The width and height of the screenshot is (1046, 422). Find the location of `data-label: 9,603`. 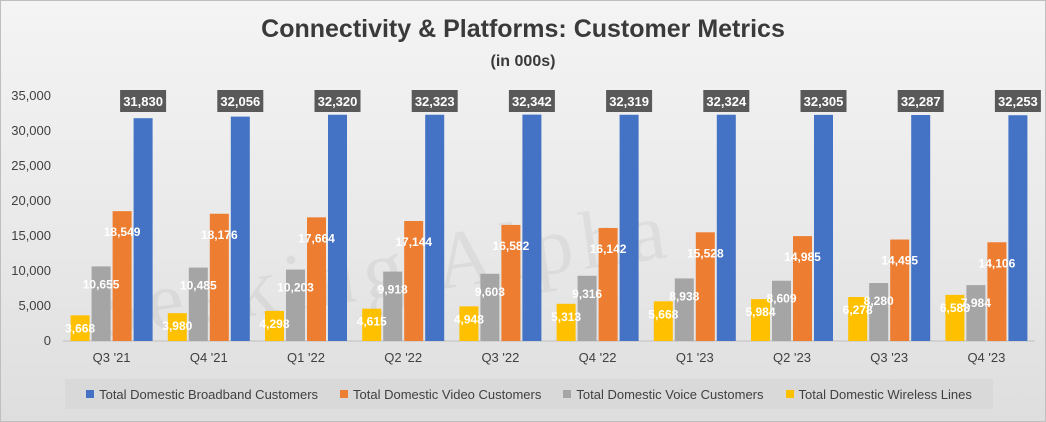

data-label: 9,603 is located at coordinates (490, 292).